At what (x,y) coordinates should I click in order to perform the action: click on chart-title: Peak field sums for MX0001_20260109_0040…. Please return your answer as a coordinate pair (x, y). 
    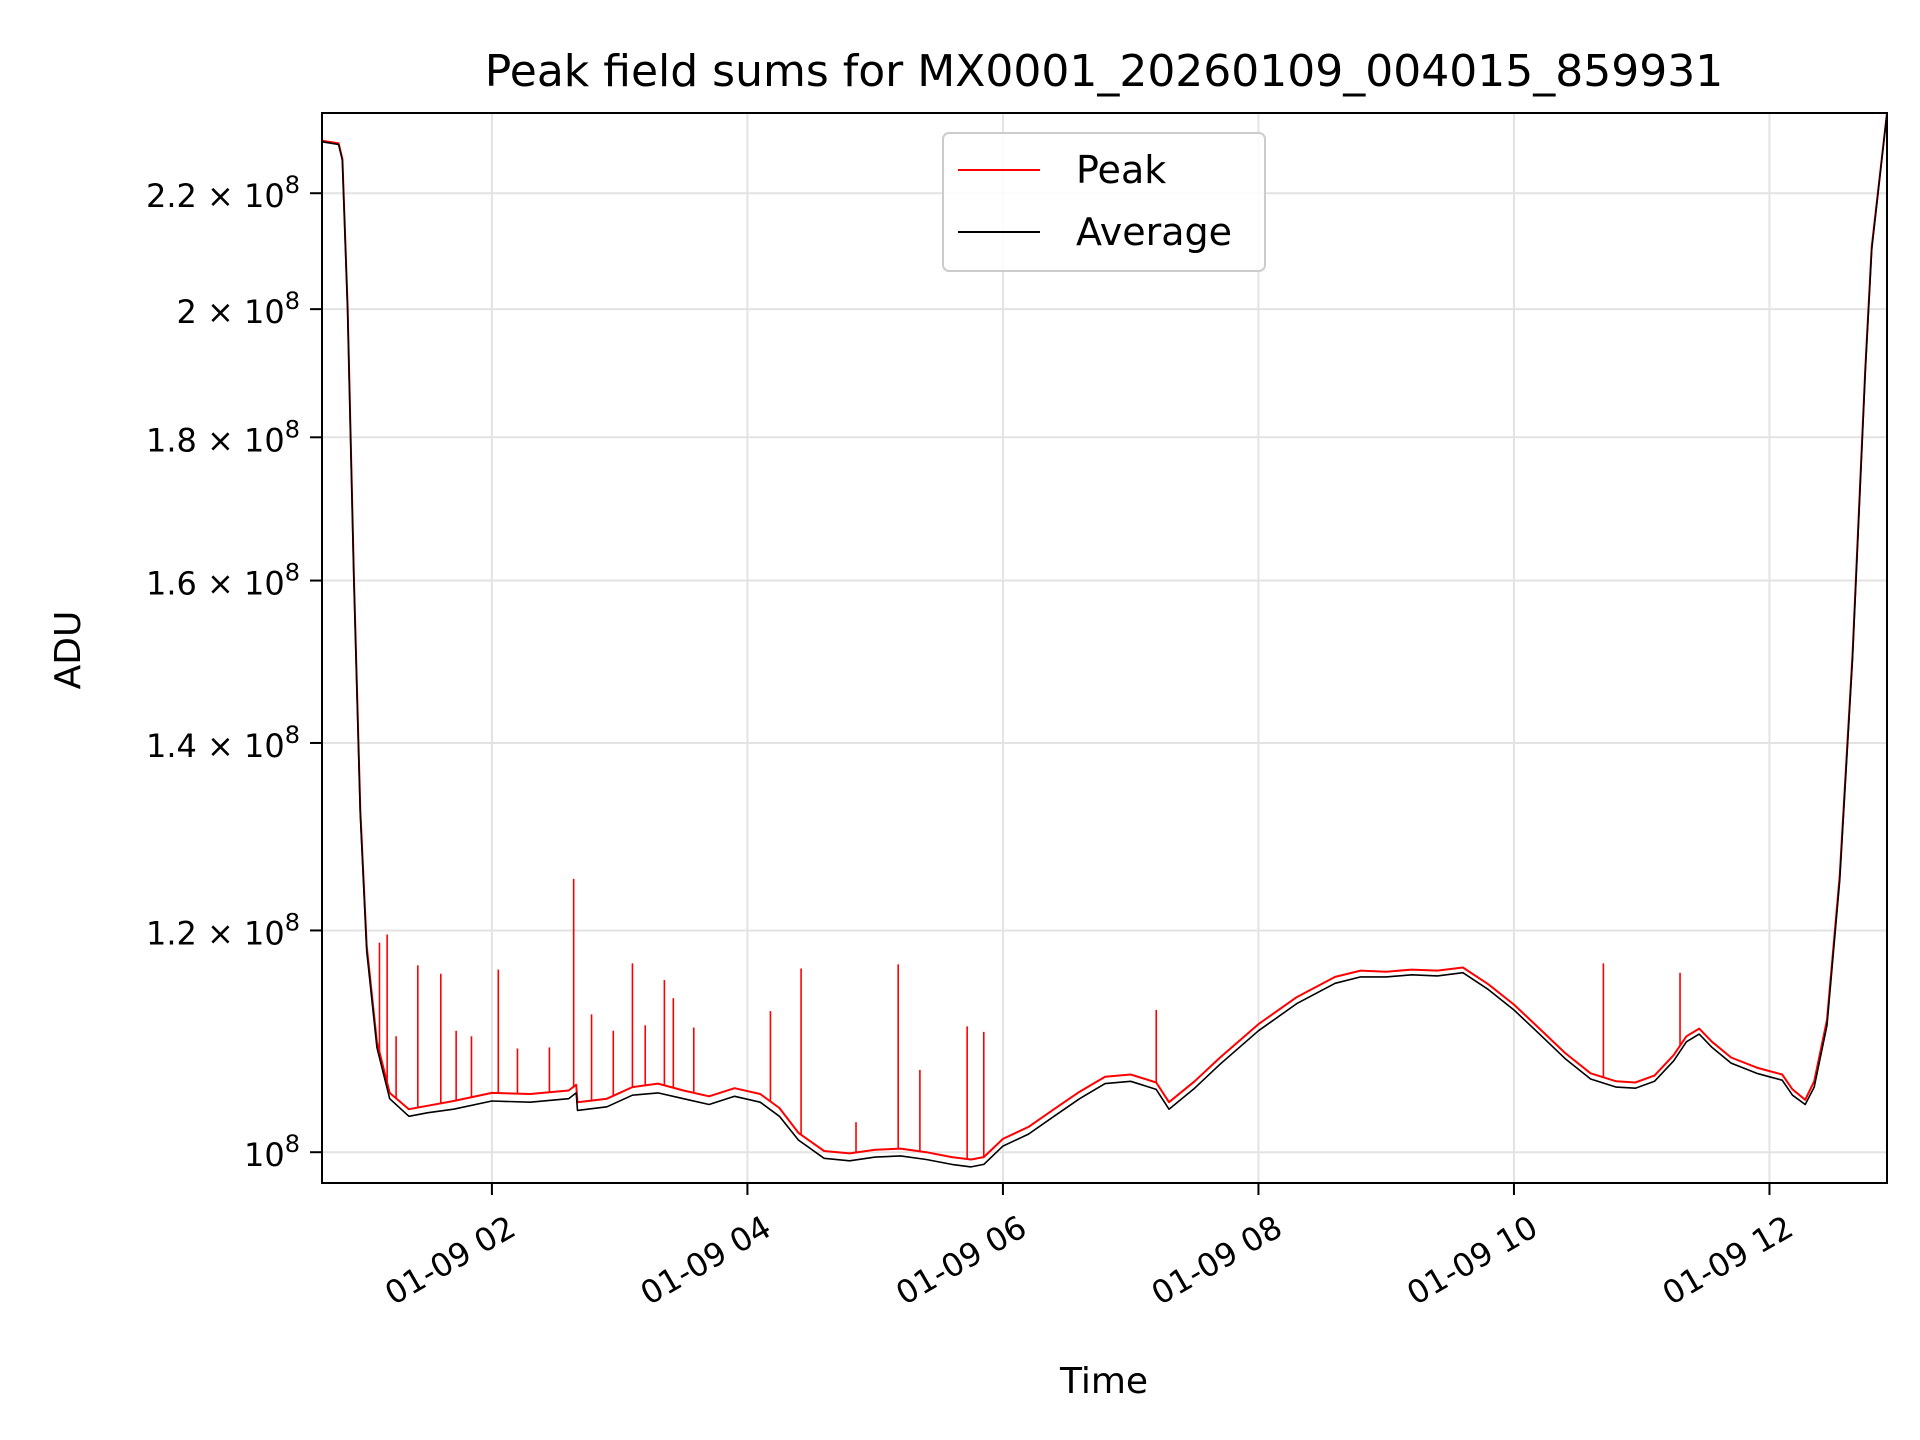
    Looking at the image, I should click on (1104, 71).